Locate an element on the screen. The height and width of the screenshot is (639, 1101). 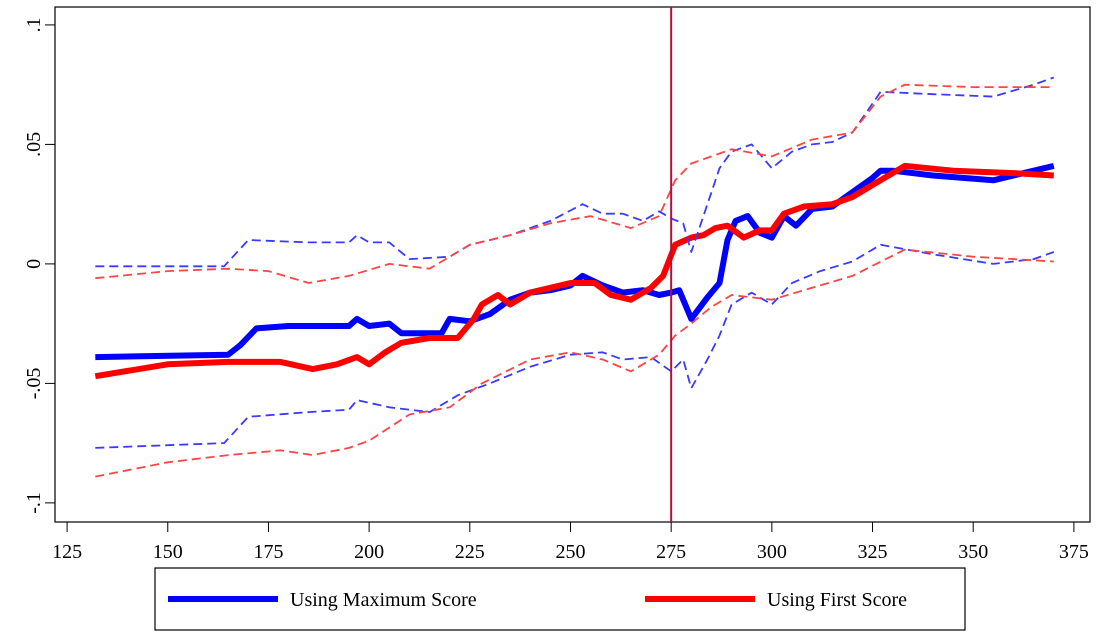
y-tick-label: .05 is located at coordinates (34, 144).